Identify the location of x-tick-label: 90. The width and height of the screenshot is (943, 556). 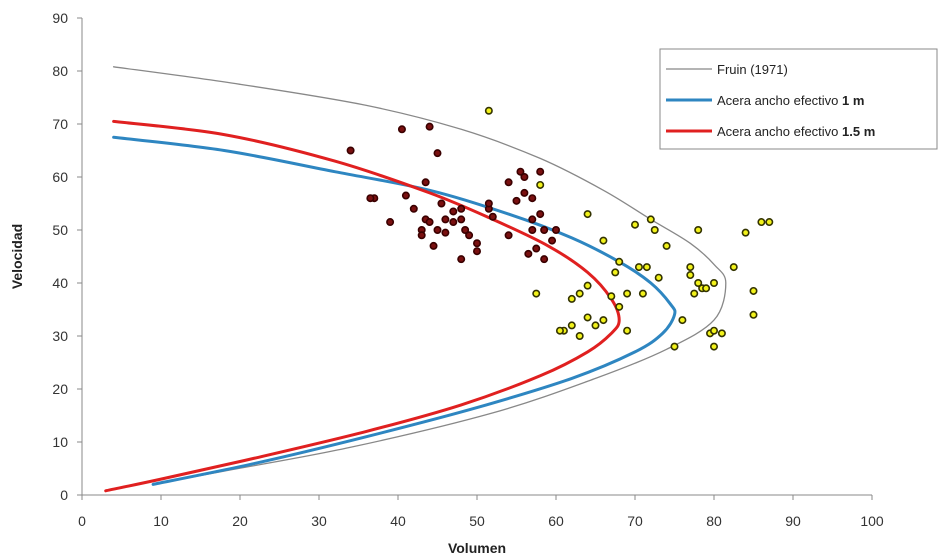
(793, 521).